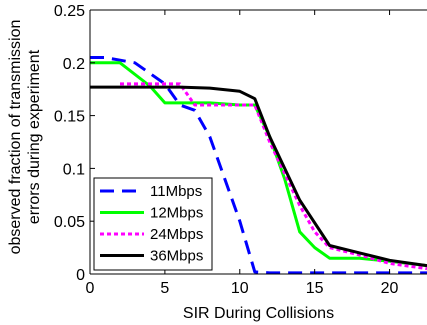 The image size is (427, 325). I want to click on x-tick-label: 15, so click(315, 288).